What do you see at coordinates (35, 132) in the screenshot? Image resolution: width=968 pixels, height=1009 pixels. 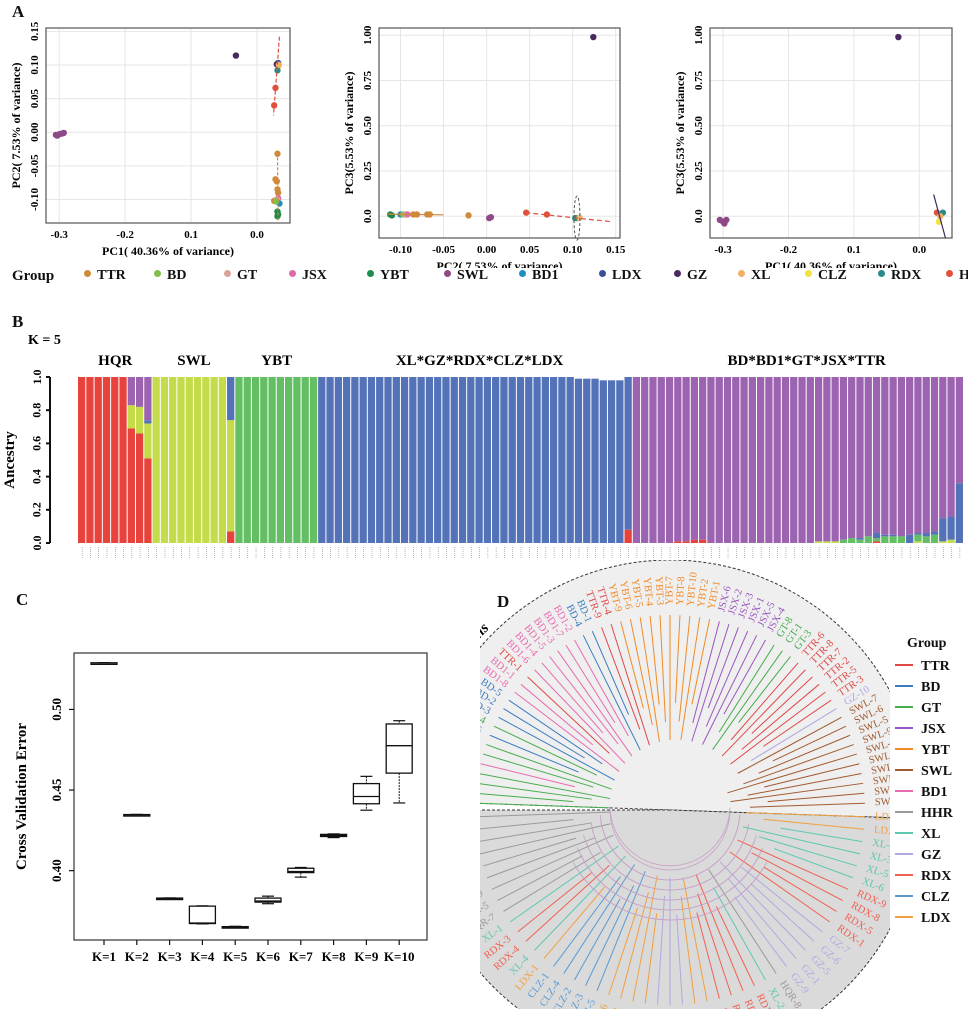 I see `y-tick-label: 0.00` at bounding box center [35, 132].